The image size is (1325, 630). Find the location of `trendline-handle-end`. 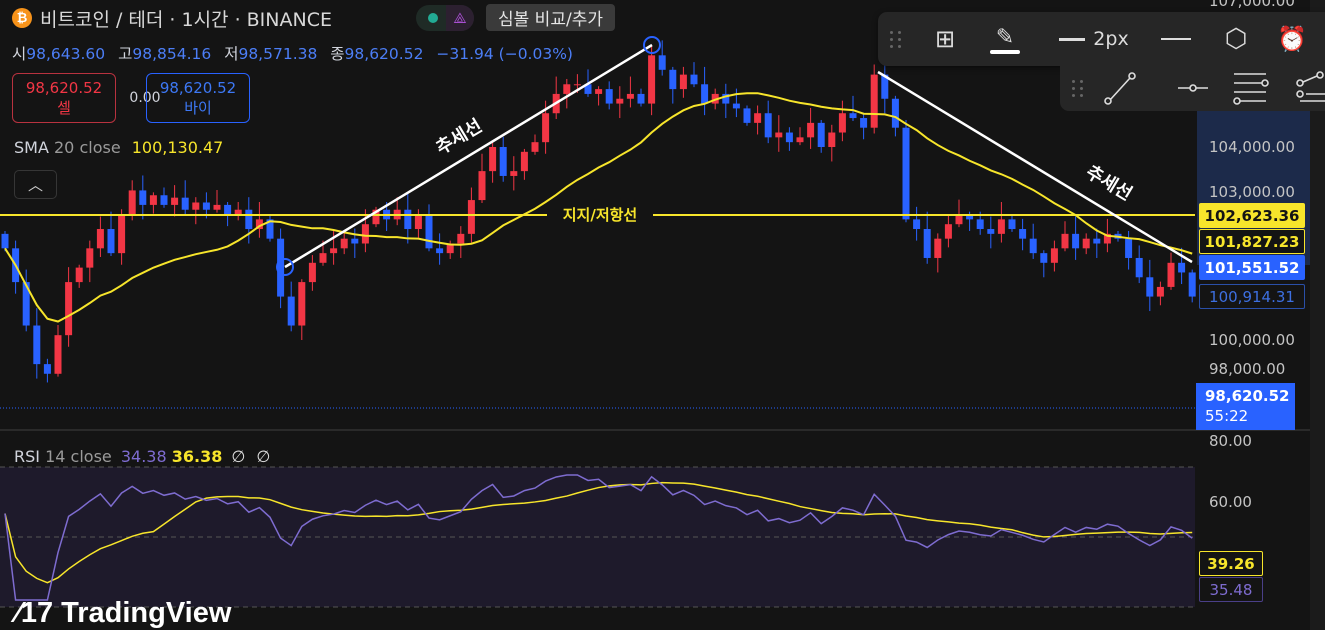

trendline-handle-end is located at coordinates (652, 45).